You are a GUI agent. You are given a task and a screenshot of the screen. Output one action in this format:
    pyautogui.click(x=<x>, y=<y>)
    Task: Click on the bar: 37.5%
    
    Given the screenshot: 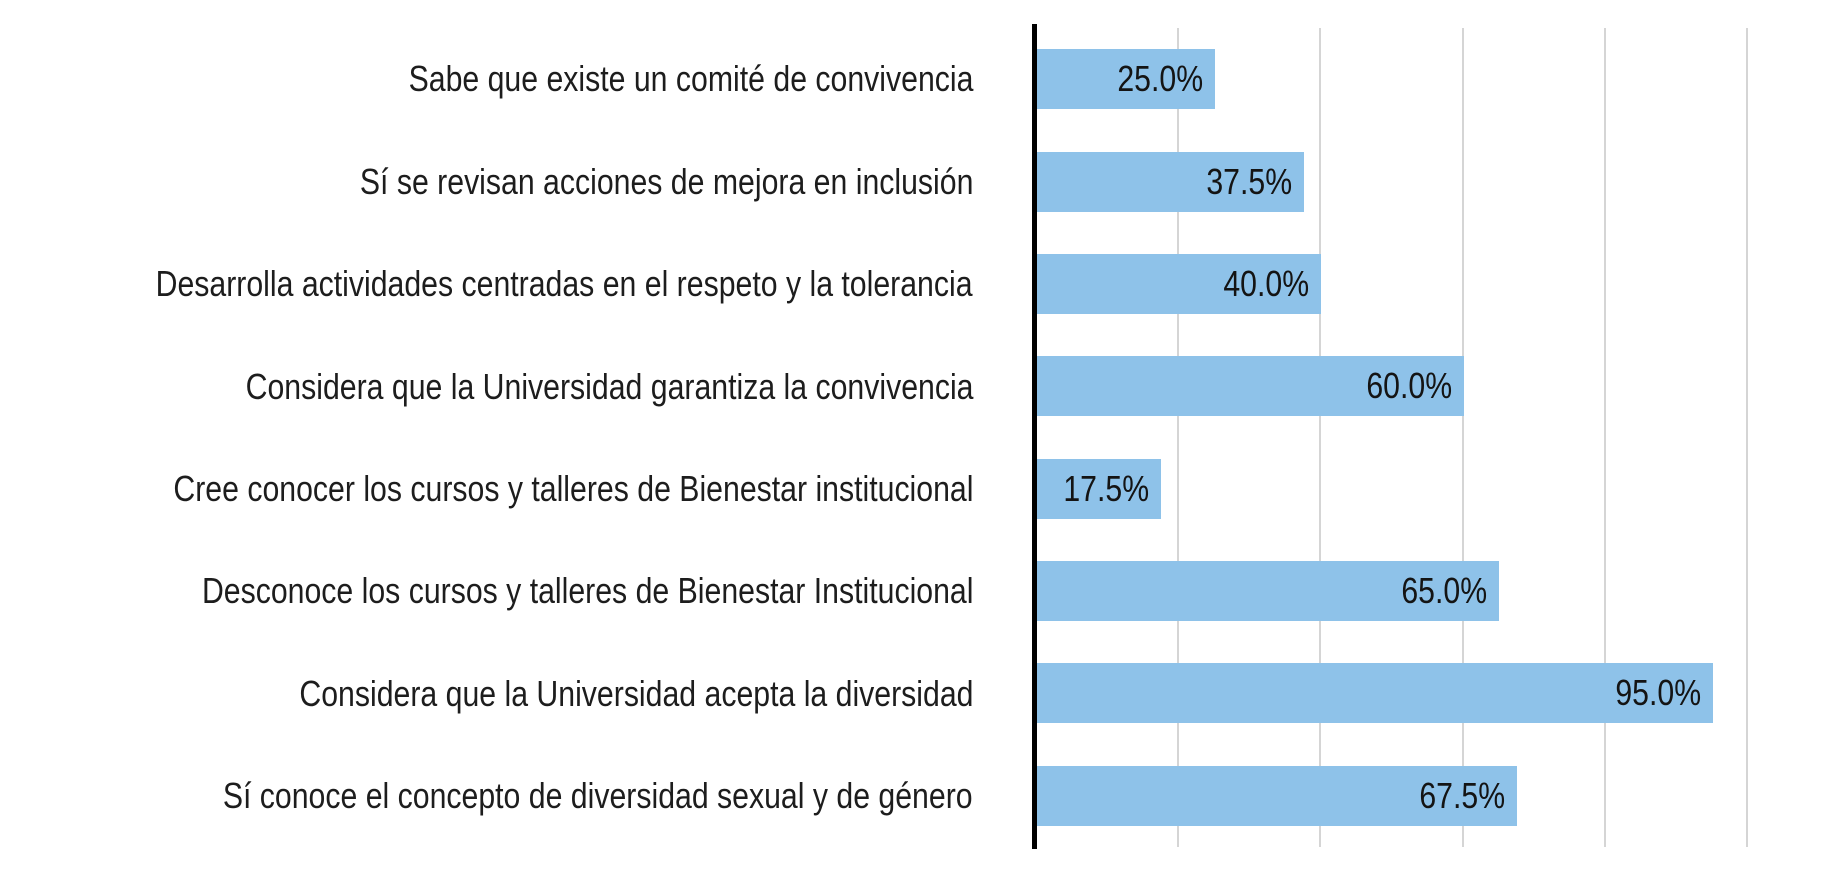 What is the action you would take?
    pyautogui.click(x=1170, y=181)
    